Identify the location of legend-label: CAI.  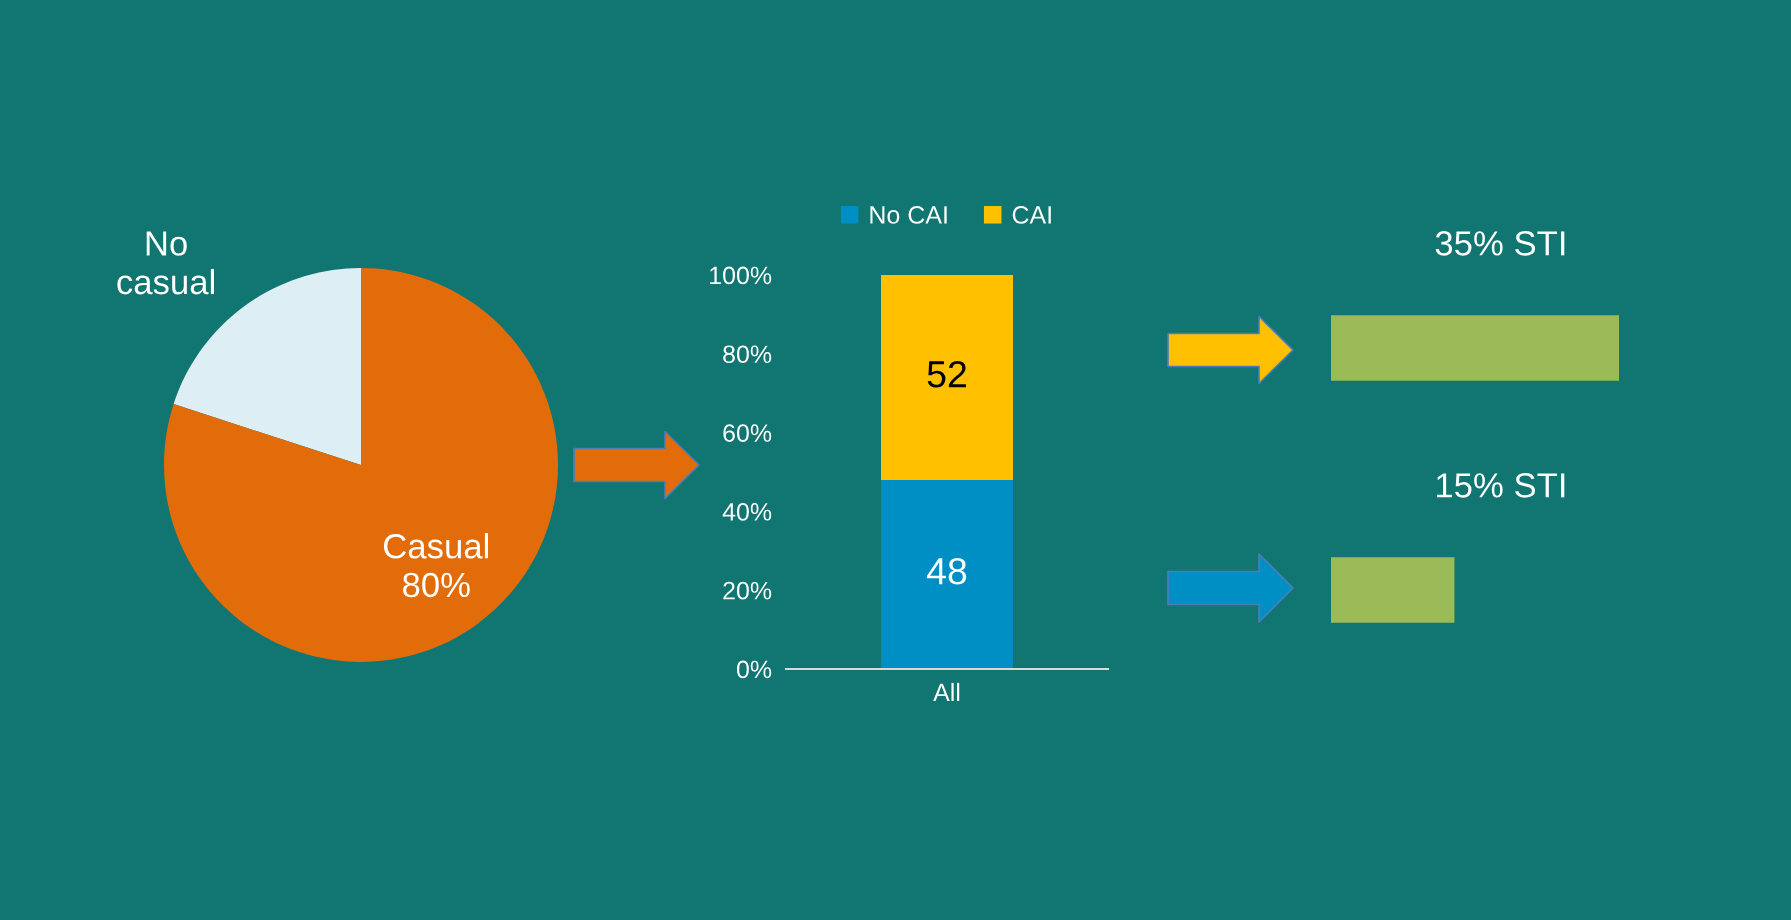
(1031, 215).